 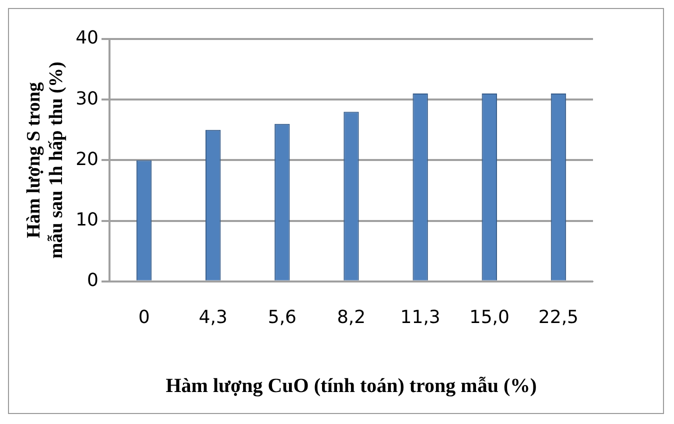 What do you see at coordinates (351, 386) in the screenshot?
I see `x-axis-title: Hàm lượng CuO (tính toán) trong mẫu (%)` at bounding box center [351, 386].